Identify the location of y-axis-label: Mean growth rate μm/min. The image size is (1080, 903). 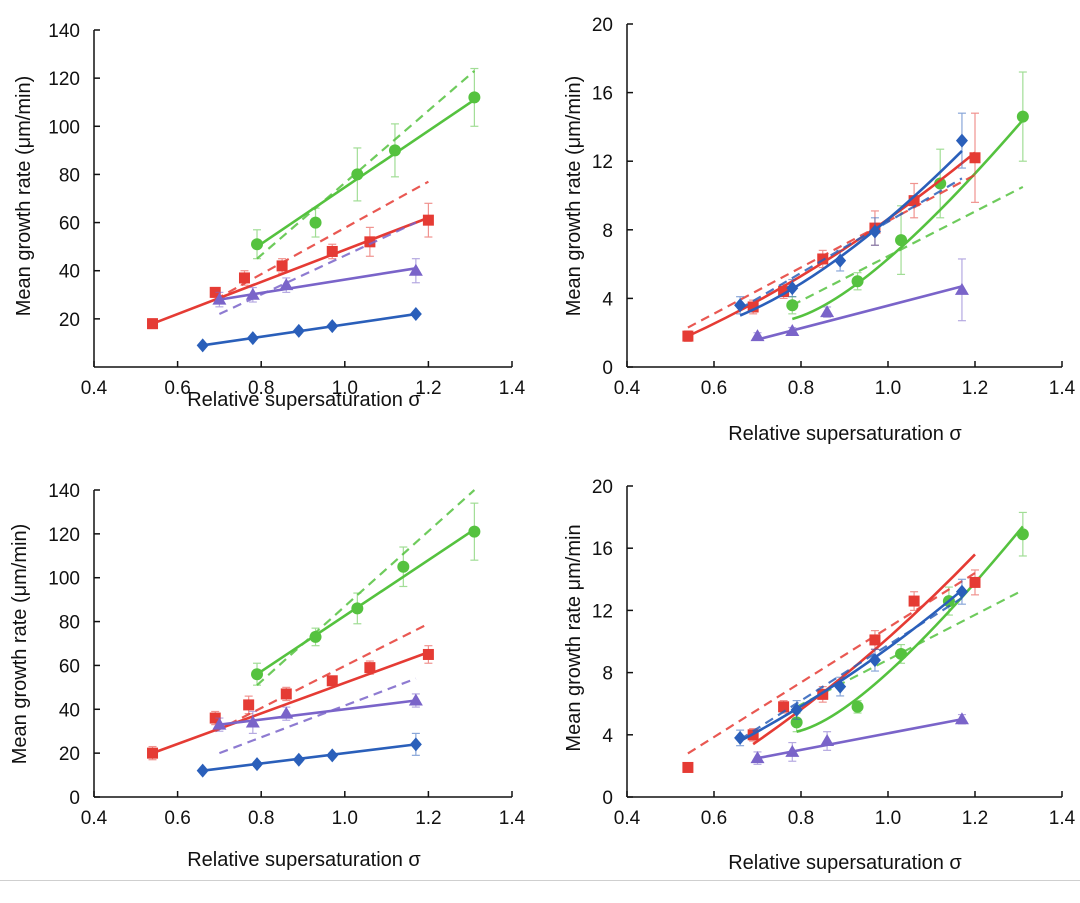
(574, 637).